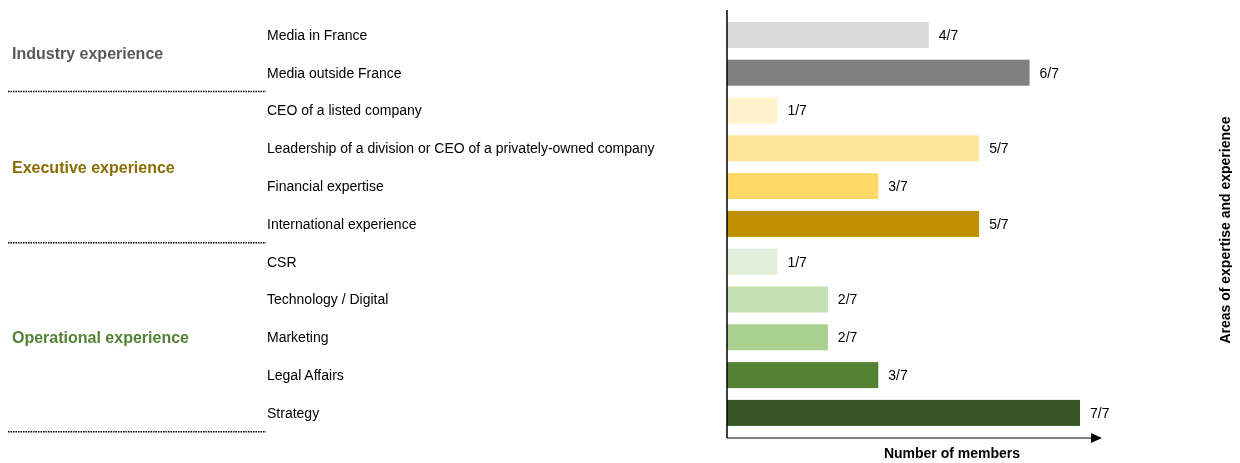 This screenshot has width=1240, height=463. Describe the element at coordinates (342, 223) in the screenshot. I see `y-tick-label: International experience` at that location.